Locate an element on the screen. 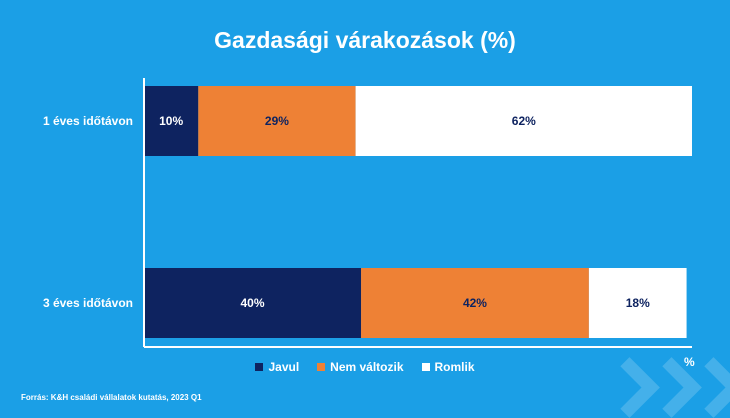  legend-label-javul: Javul is located at coordinates (284, 367).